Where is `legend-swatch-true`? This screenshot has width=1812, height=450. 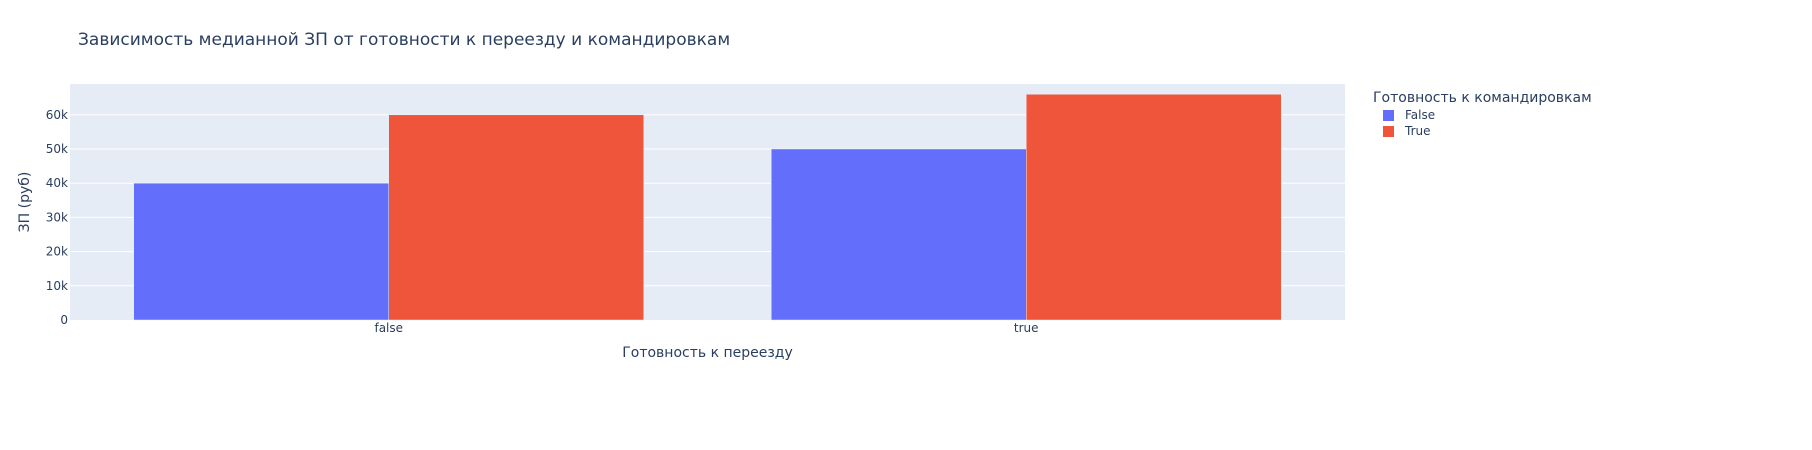
legend-swatch-true is located at coordinates (1388, 131).